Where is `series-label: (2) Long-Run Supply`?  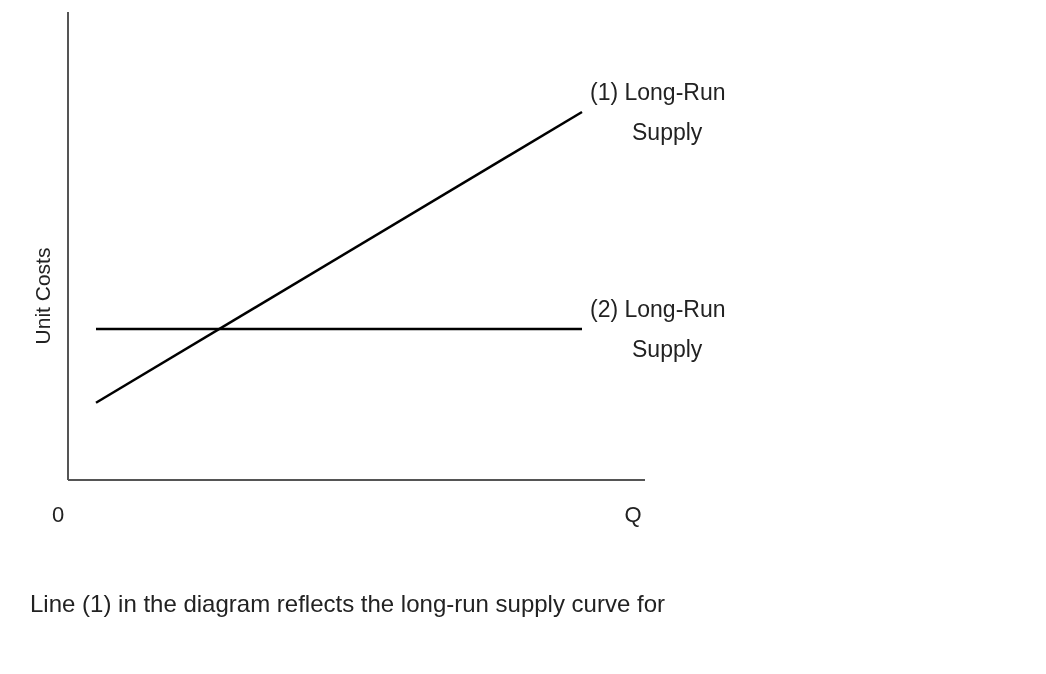 series-label: (2) Long-Run Supply is located at coordinates (658, 329).